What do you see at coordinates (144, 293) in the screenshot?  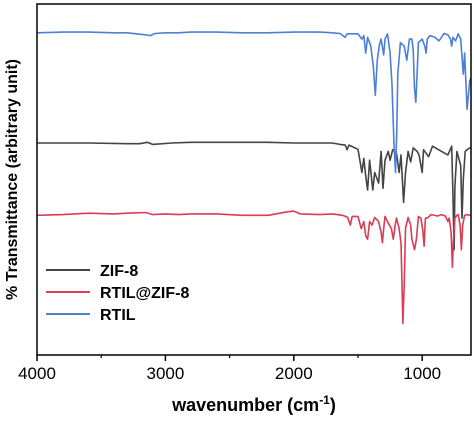 I see `legend-label: RTIL@ZIF-8` at bounding box center [144, 293].